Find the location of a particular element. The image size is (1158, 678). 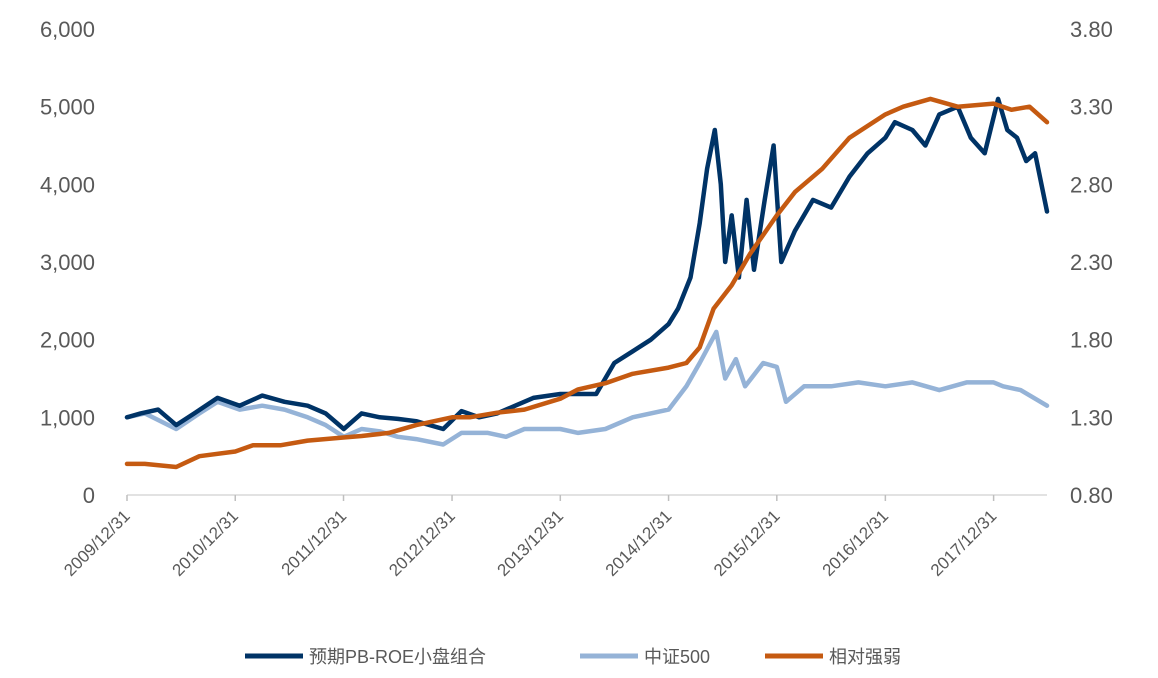

right-tick-label: 2.30 is located at coordinates (1091, 262).